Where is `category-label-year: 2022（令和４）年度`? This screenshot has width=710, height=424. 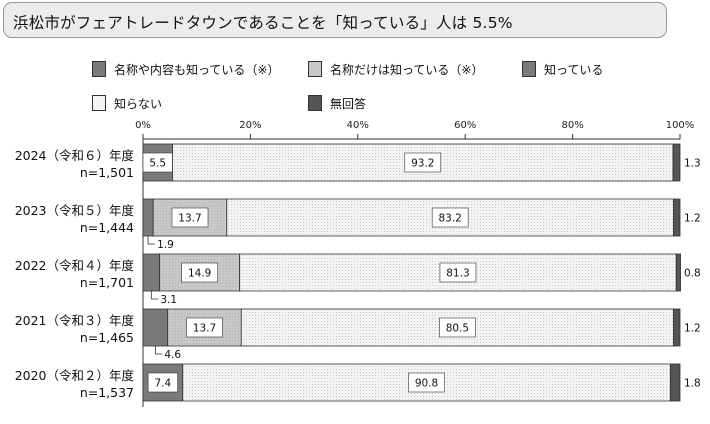
category-label-year: 2022（令和４）年度 is located at coordinates (75, 265).